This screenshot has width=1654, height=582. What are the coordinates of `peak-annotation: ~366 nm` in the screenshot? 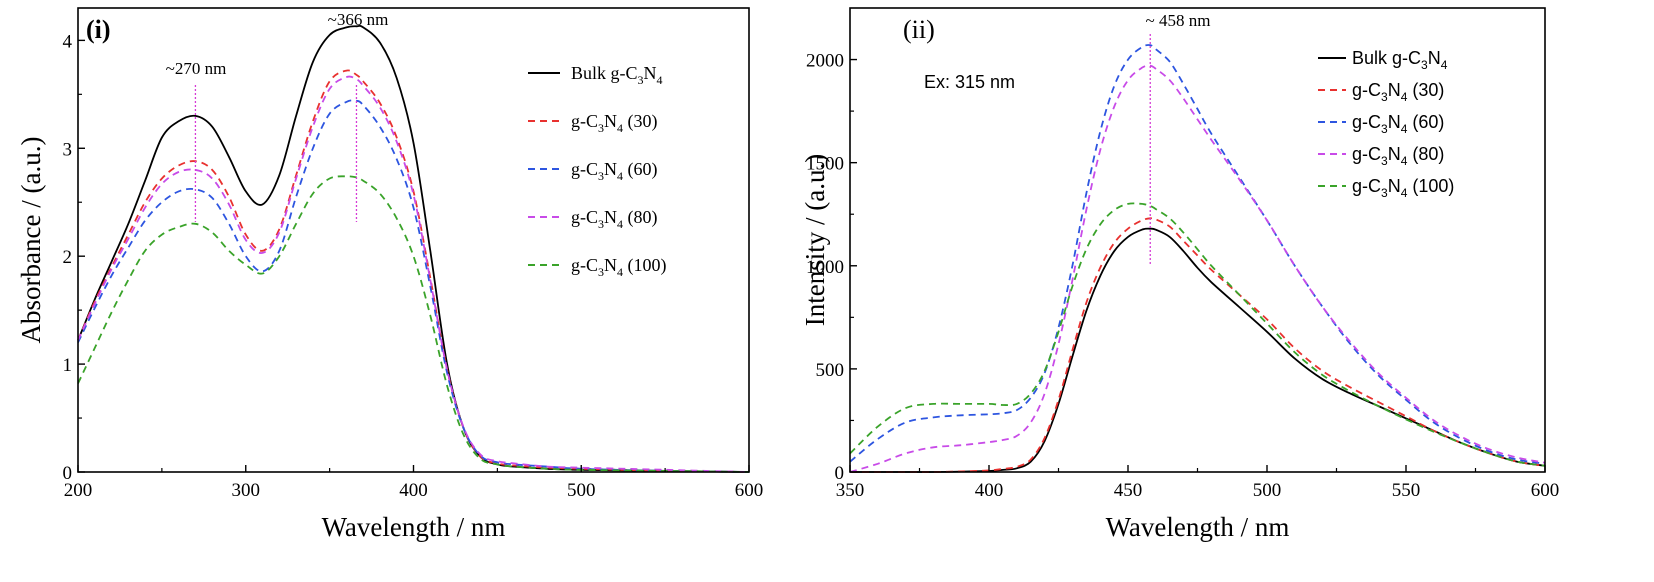 It's located at (358, 19).